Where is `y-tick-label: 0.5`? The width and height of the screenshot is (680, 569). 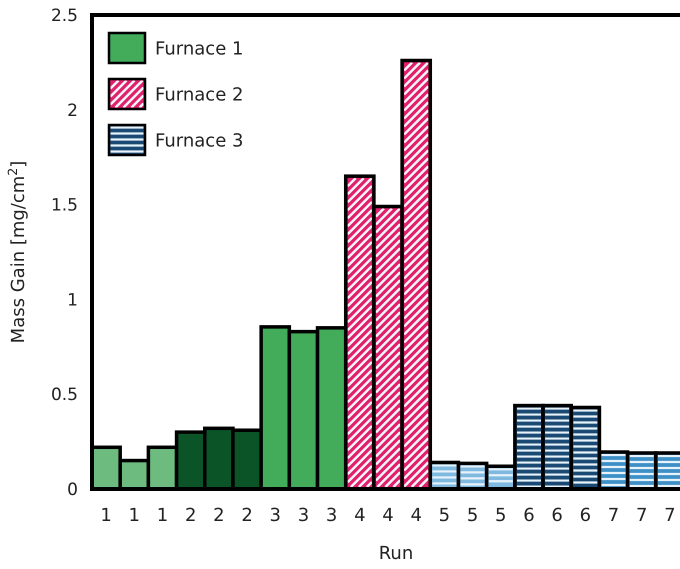 y-tick-label: 0.5 is located at coordinates (64, 395).